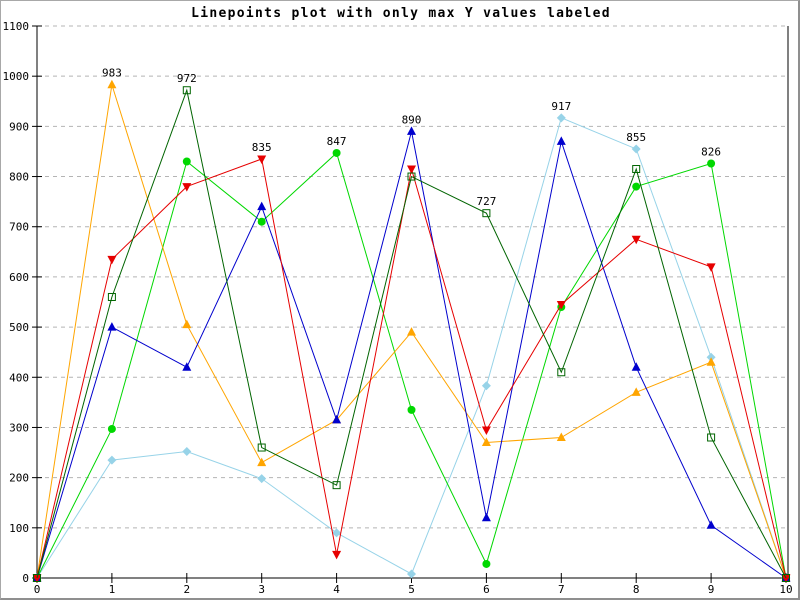  Describe the element at coordinates (337, 533) in the screenshot. I see `series-marker-lightblue-x4` at that location.